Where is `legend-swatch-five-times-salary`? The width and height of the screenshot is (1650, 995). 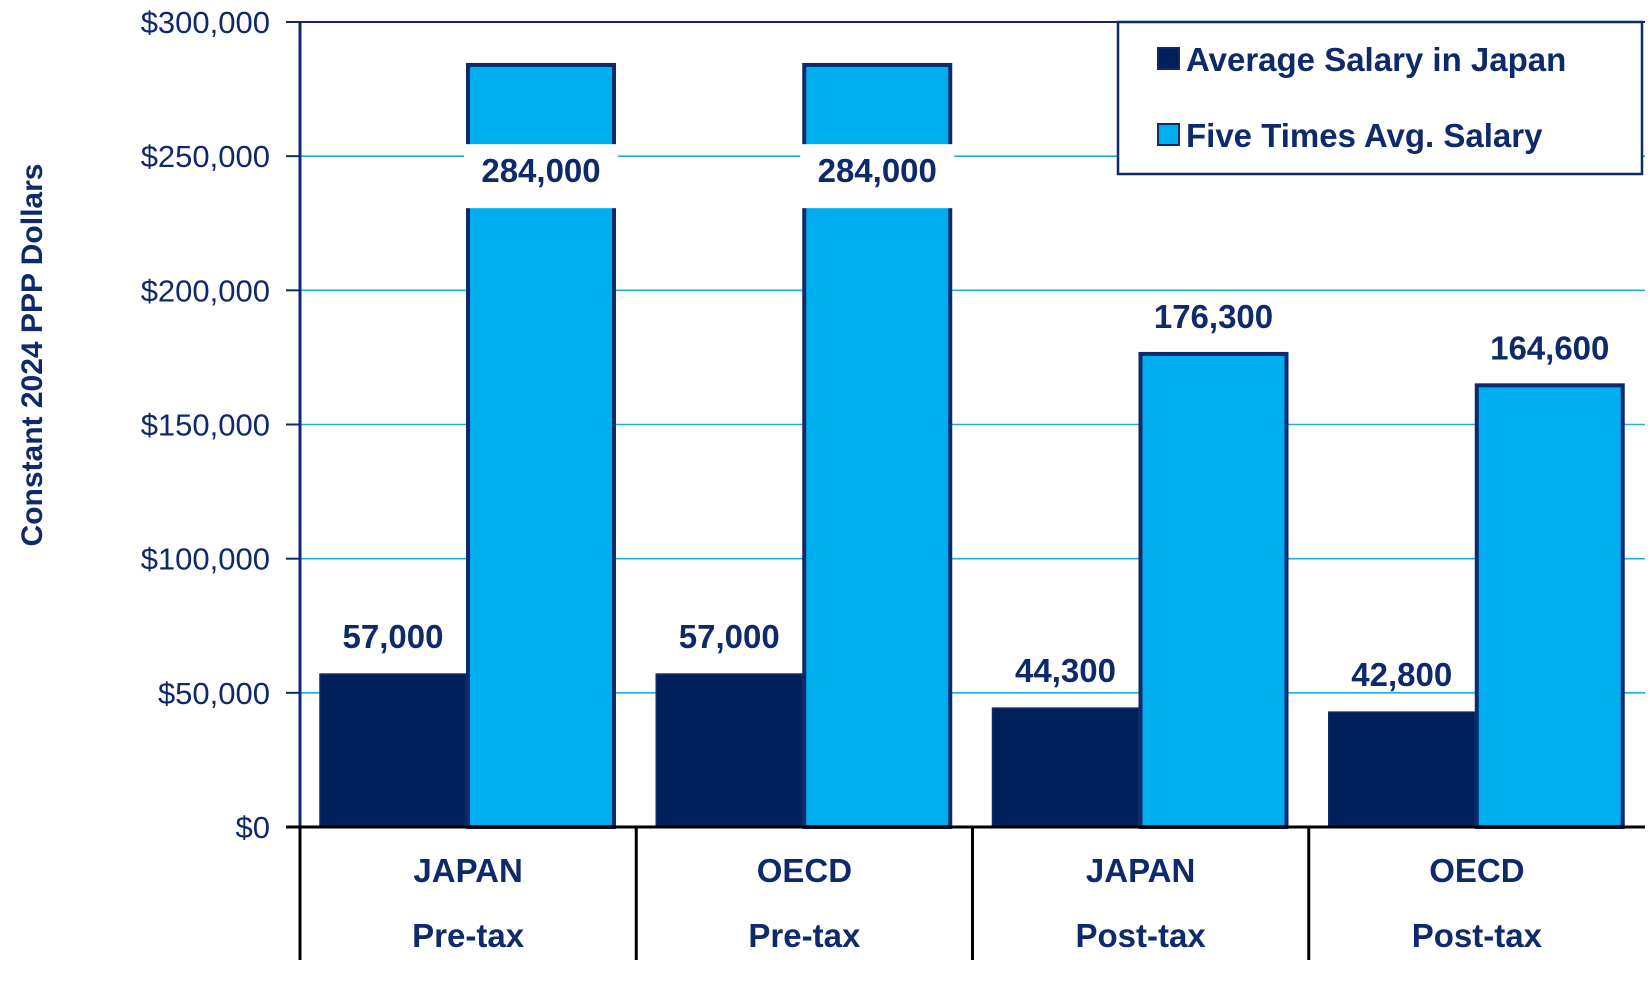 legend-swatch-five-times-salary is located at coordinates (1168, 134).